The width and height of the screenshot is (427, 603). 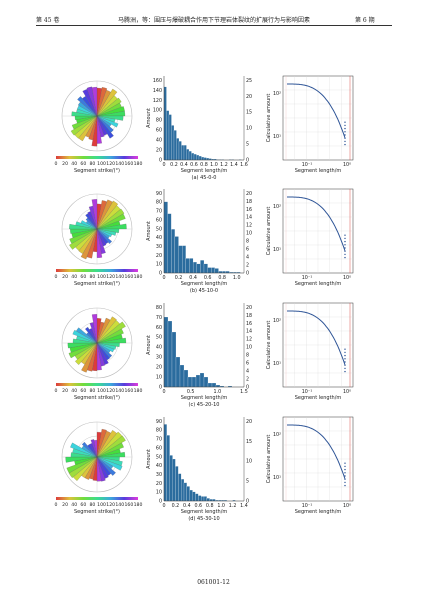 I want to click on hist-y-tick-label: 60, so click(x=159, y=448).